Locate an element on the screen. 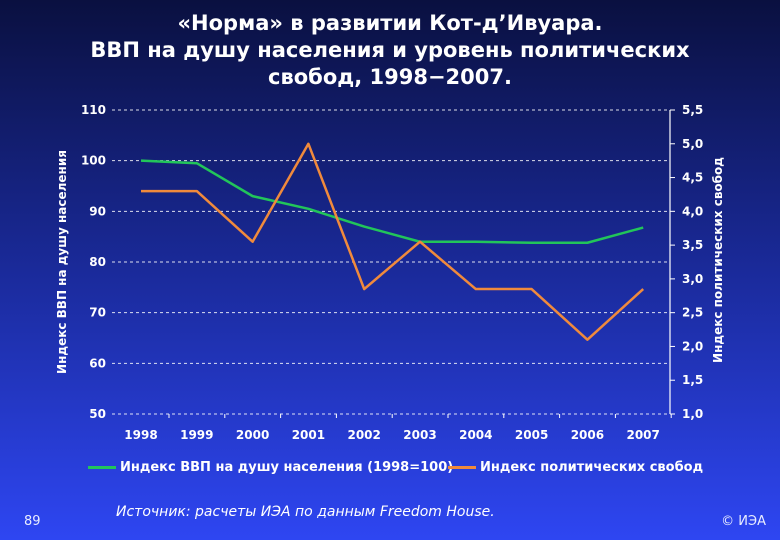 The height and width of the screenshot is (540, 780). x-tick-label: 2004 is located at coordinates (475, 435).